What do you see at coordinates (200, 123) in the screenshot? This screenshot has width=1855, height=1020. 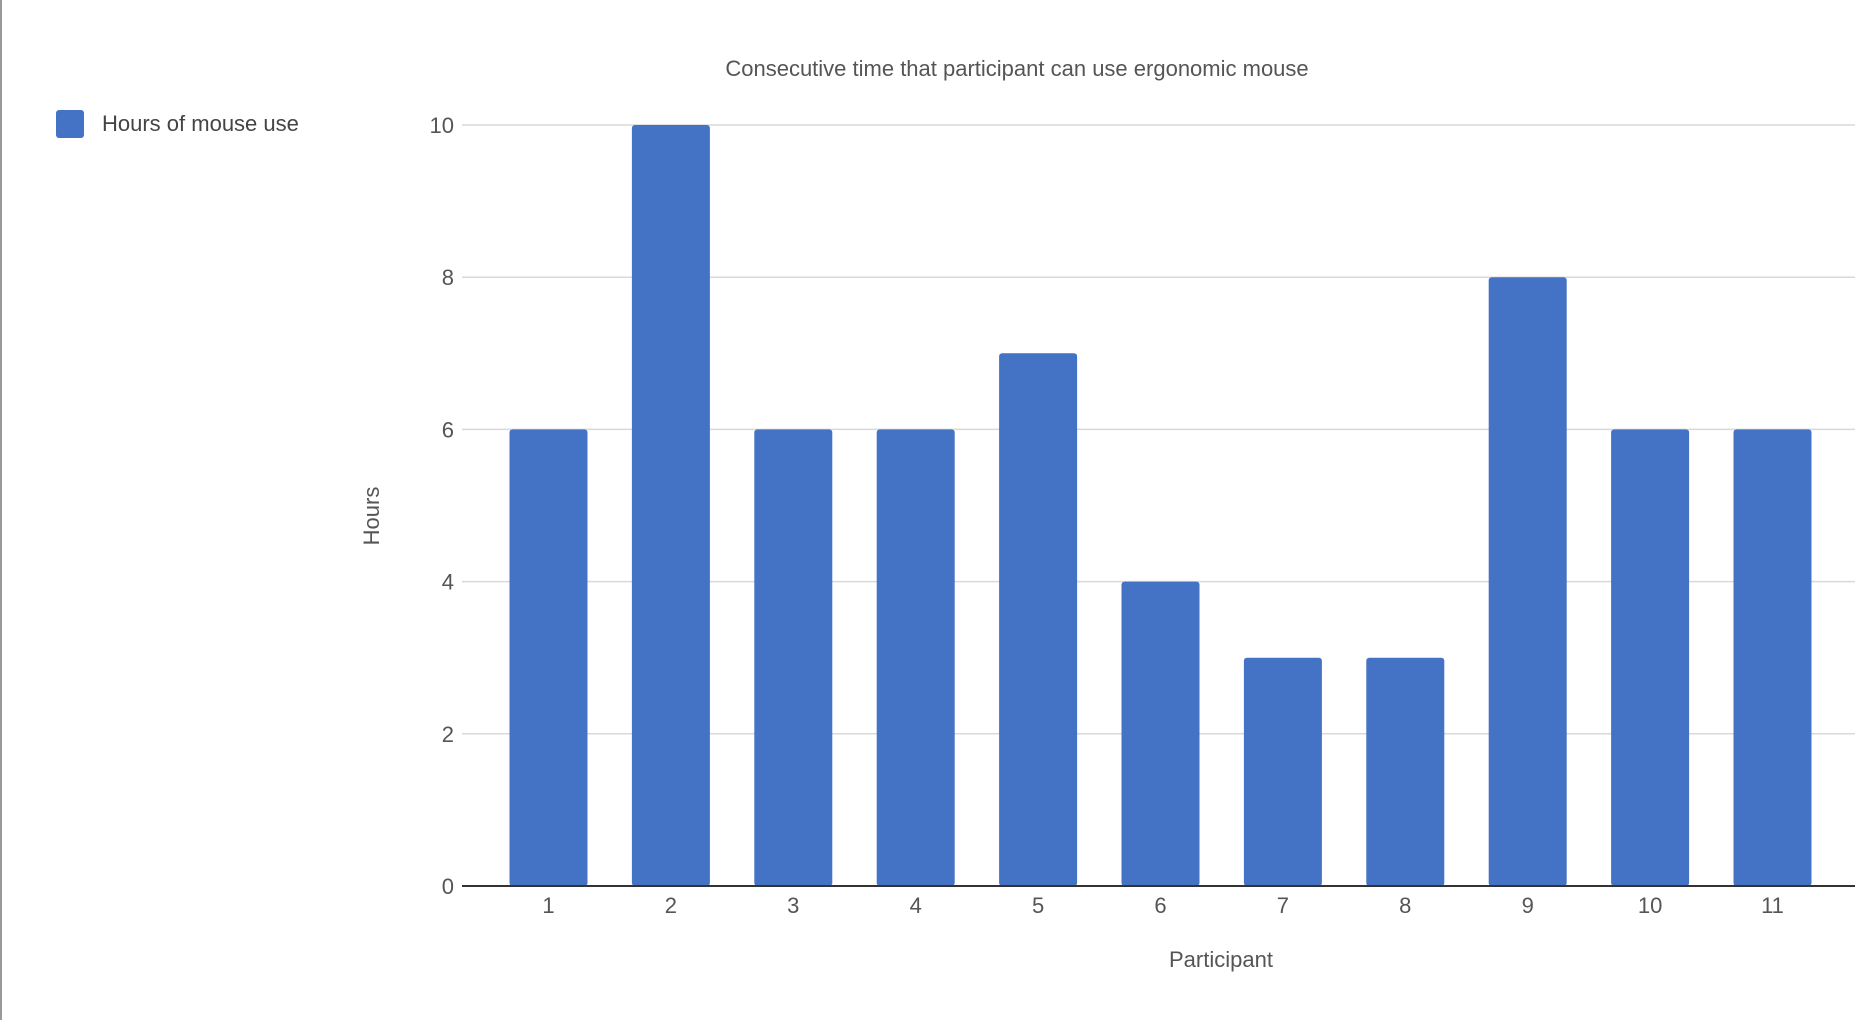 I see `legend-label: Hours of mouse use` at bounding box center [200, 123].